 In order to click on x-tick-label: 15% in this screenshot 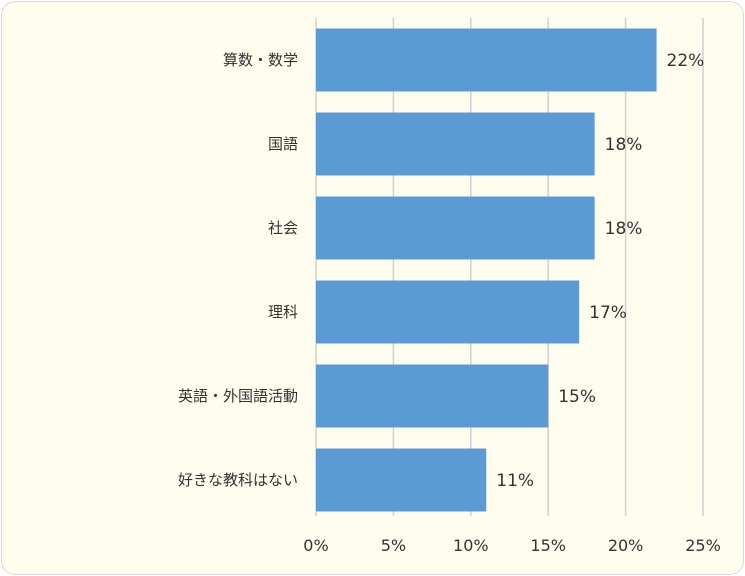, I will do `click(548, 545)`.